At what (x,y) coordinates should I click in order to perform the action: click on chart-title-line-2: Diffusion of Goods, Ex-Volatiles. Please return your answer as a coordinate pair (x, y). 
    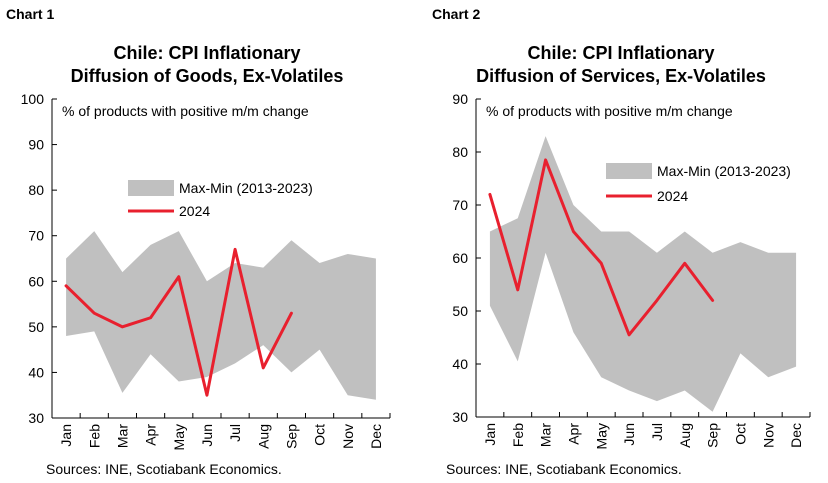
    Looking at the image, I should click on (207, 76).